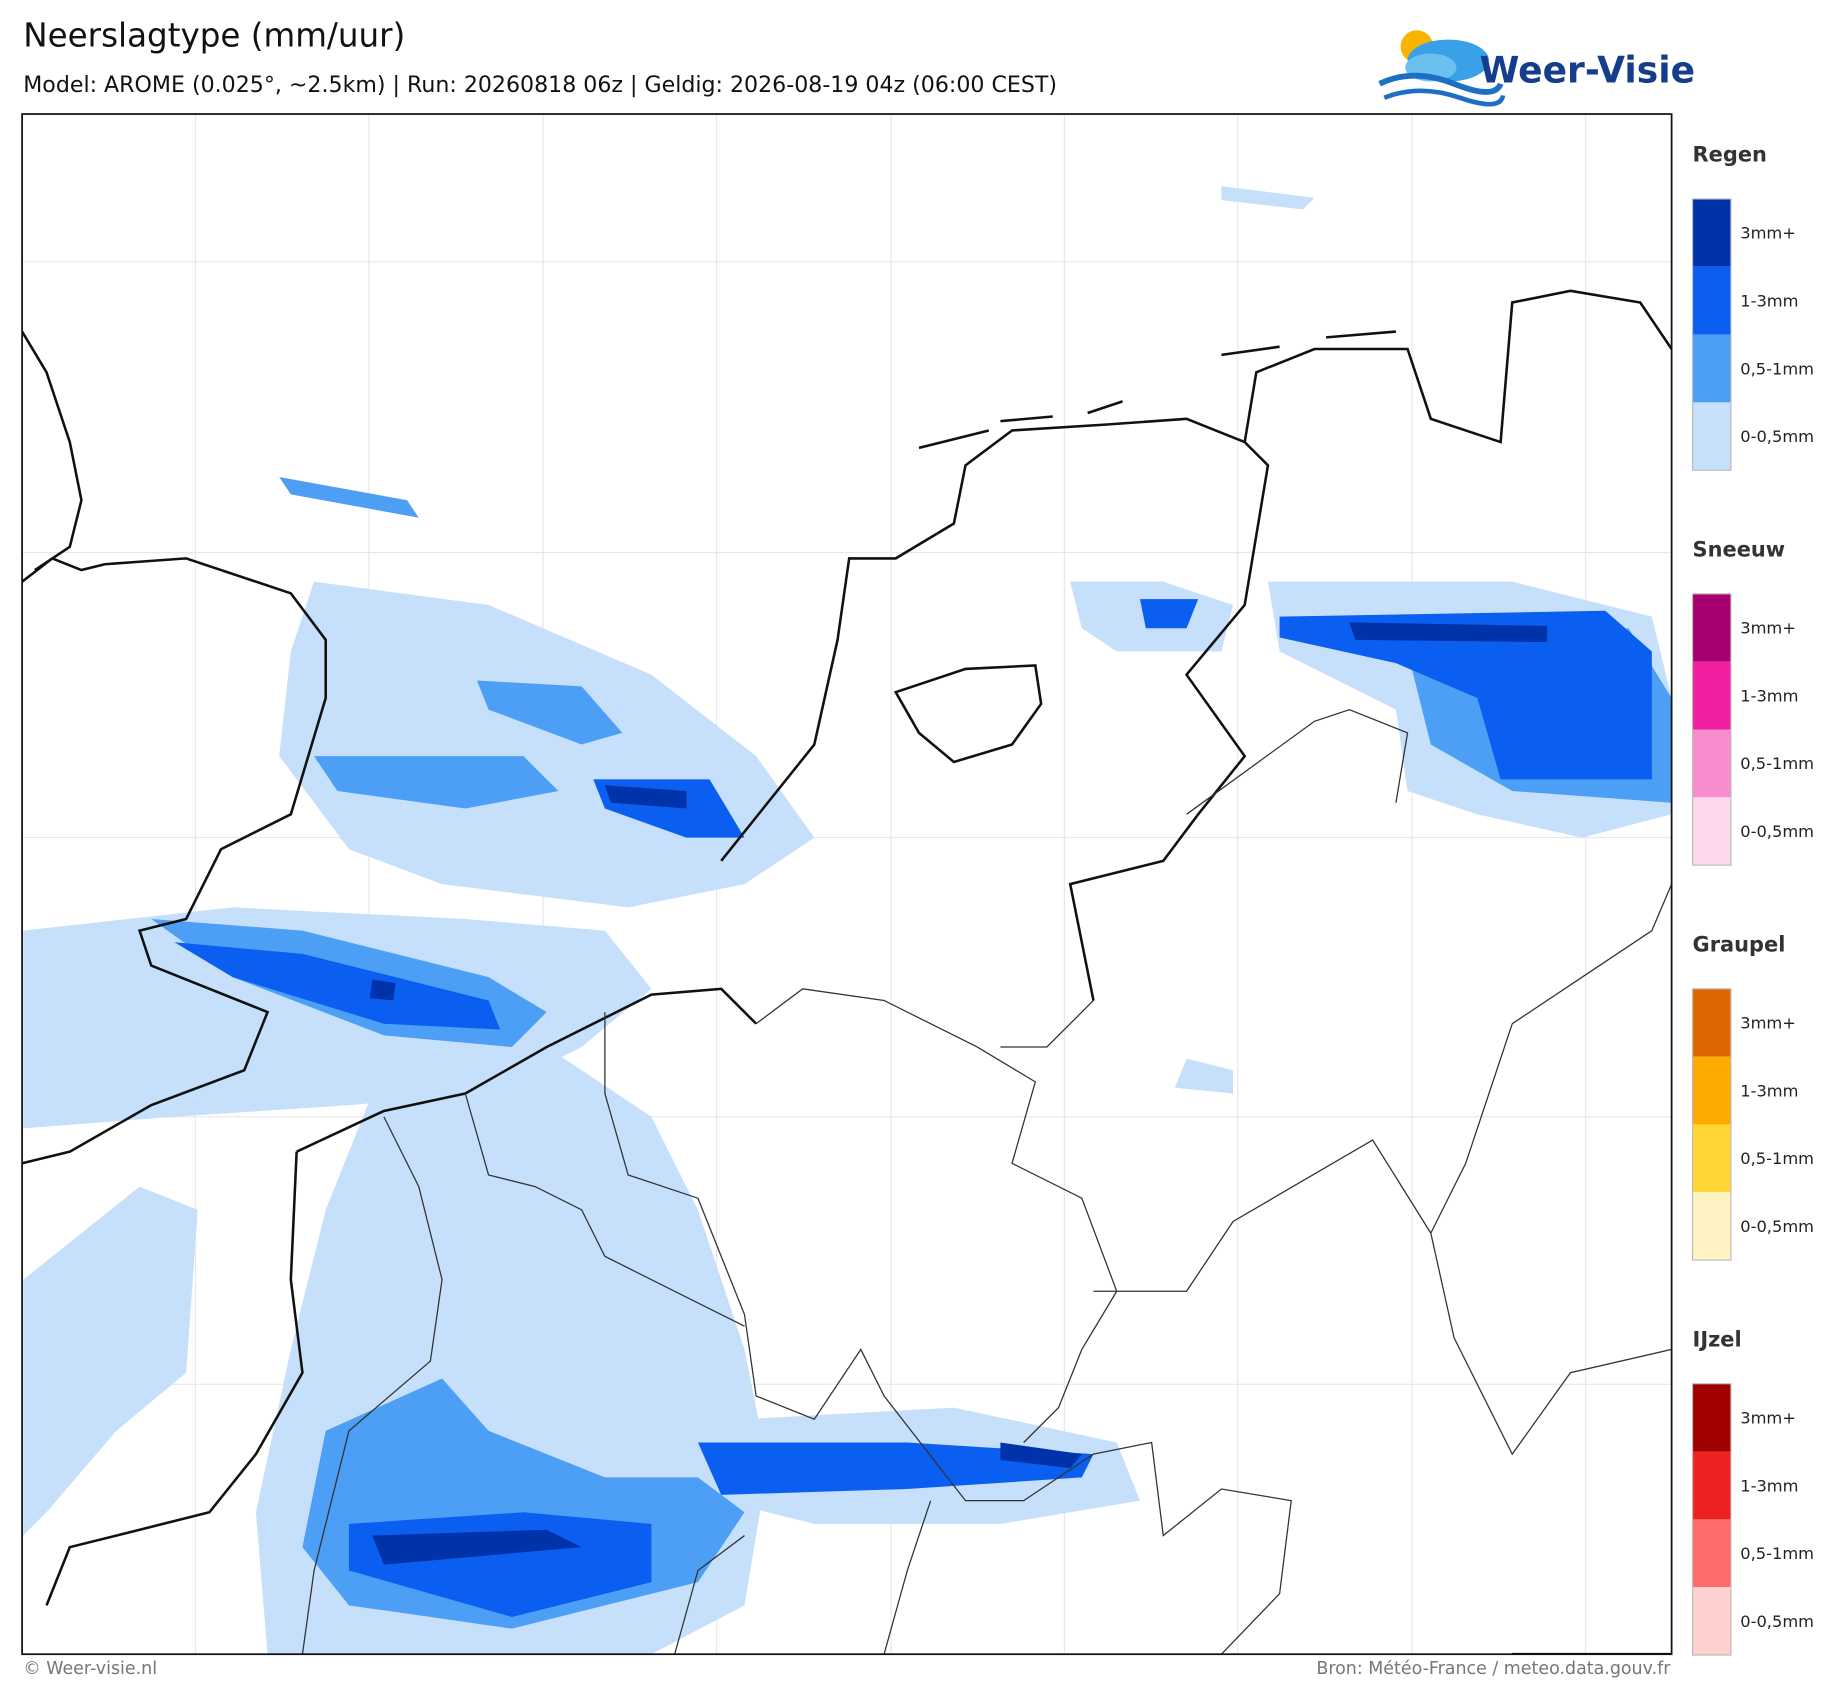  Describe the element at coordinates (1587, 71) in the screenshot. I see `logo-text: Weer-Visie` at that location.